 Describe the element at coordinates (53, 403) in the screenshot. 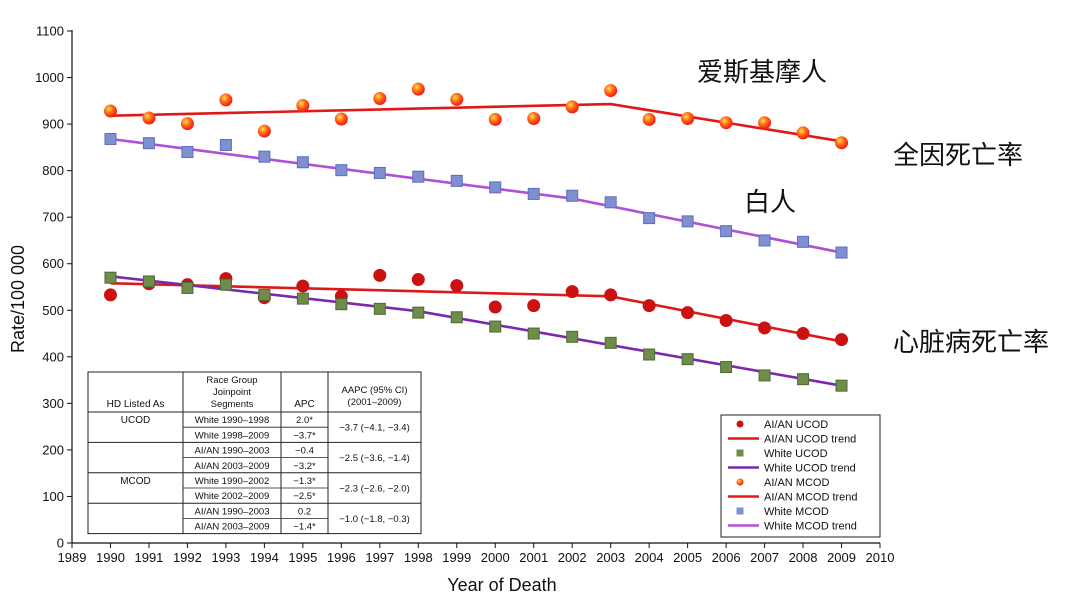

I see `y-tick-label: 300` at that location.